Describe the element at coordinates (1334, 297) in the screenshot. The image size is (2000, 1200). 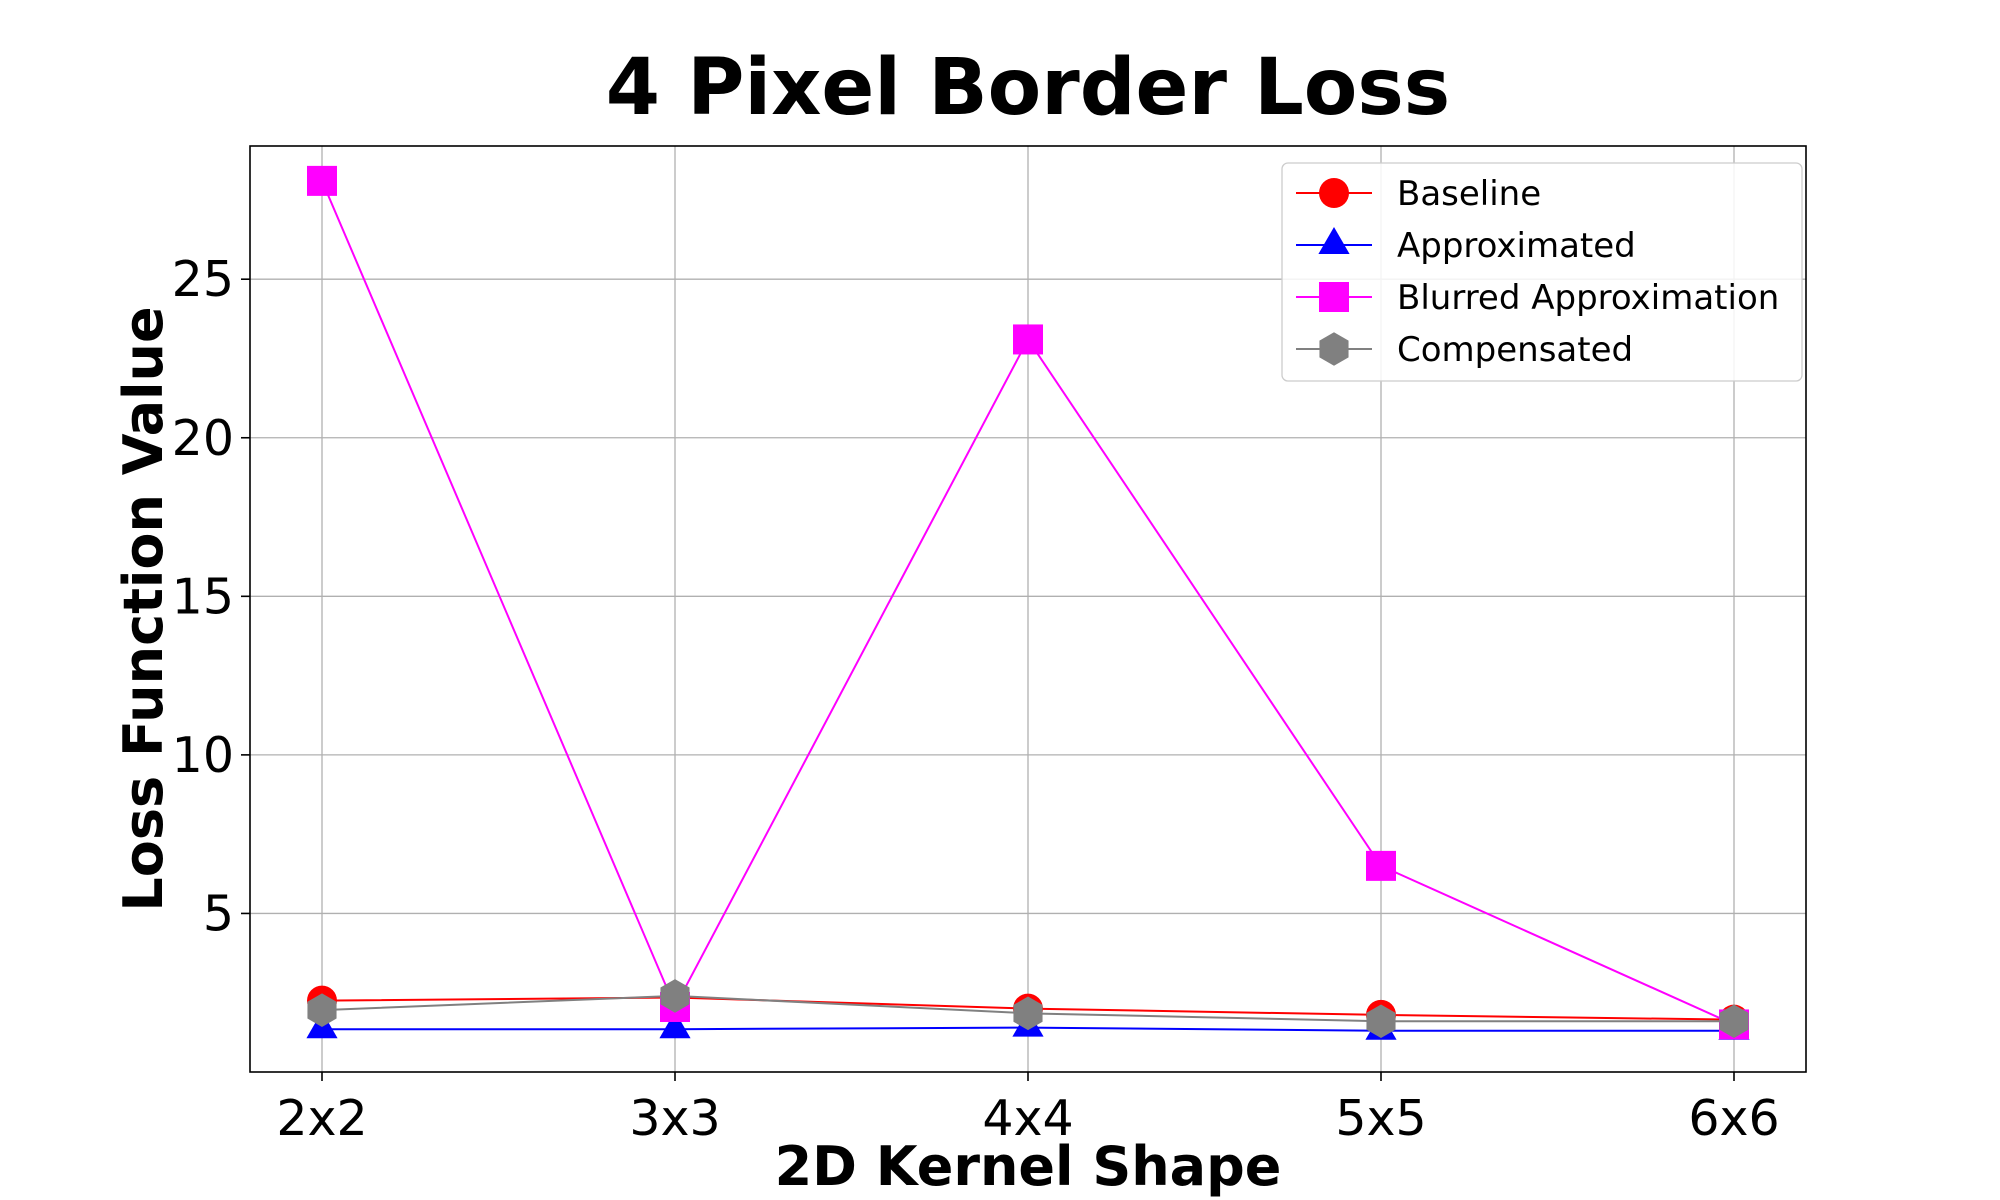
I see `legend-marker-blurred-approximation` at that location.